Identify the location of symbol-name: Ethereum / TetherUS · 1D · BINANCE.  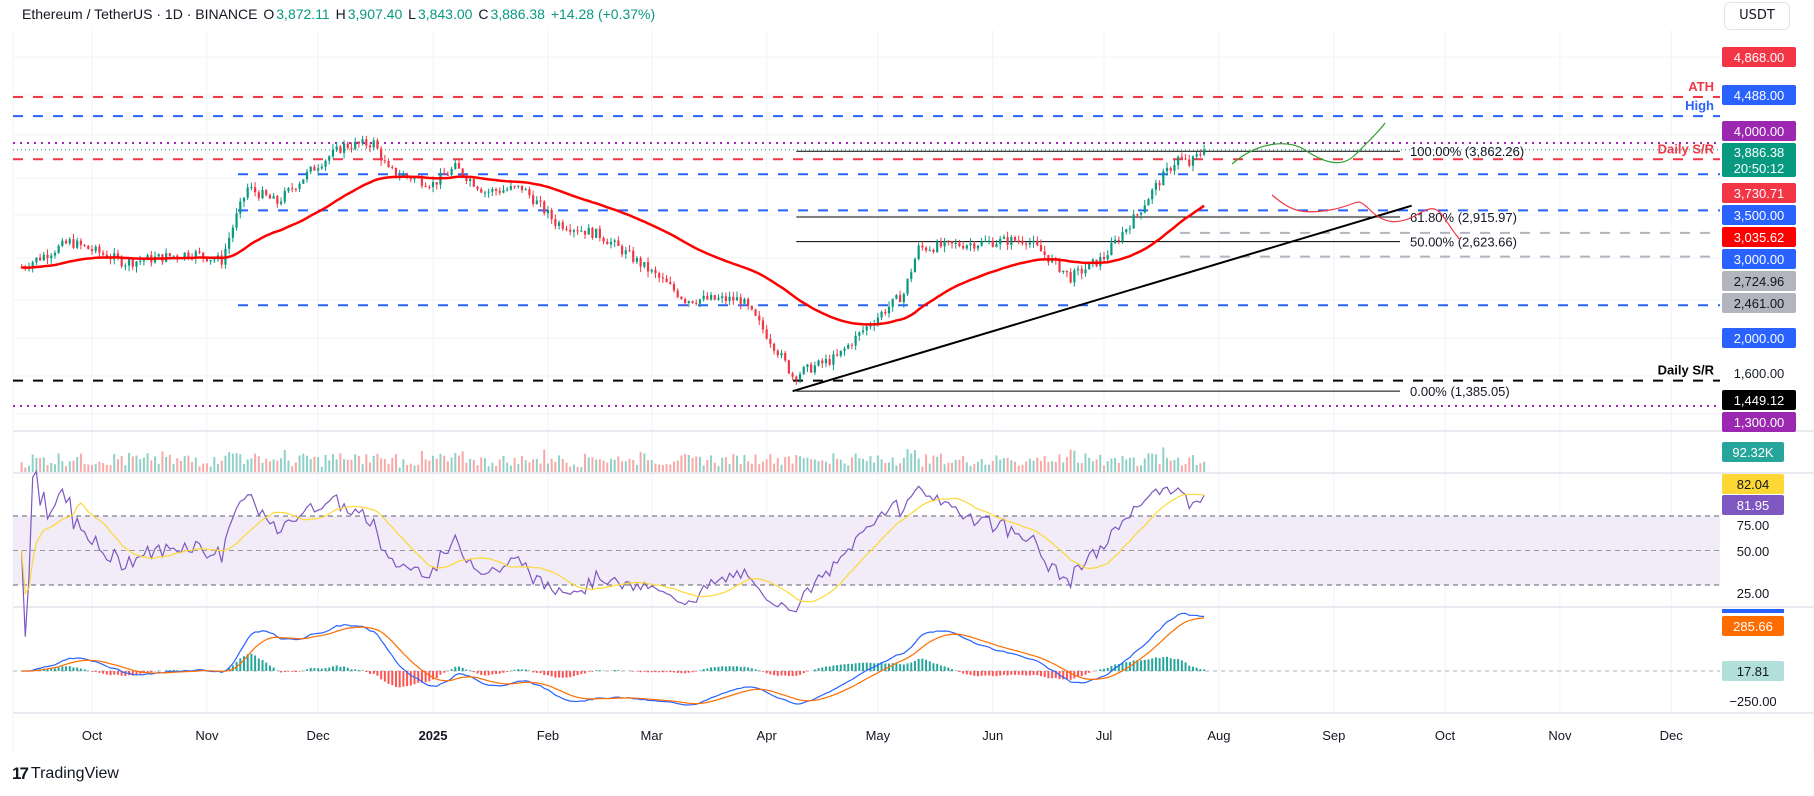
(140, 14).